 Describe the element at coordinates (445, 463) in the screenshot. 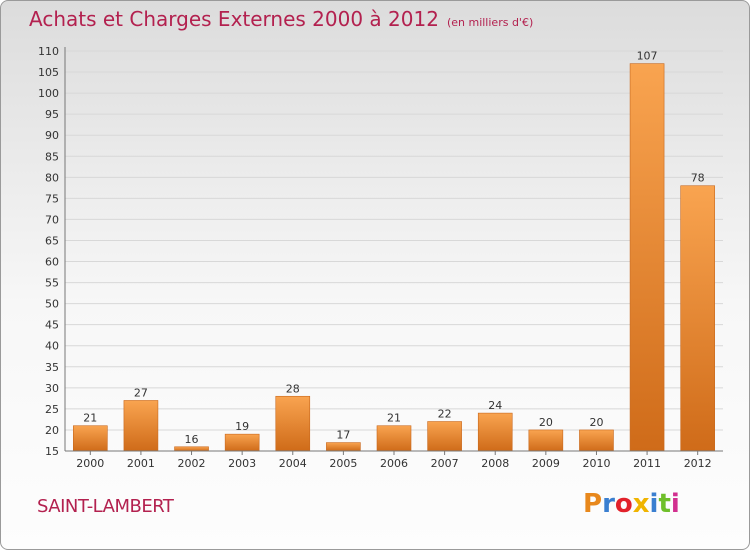

I see `x-tick-label: 2007` at that location.